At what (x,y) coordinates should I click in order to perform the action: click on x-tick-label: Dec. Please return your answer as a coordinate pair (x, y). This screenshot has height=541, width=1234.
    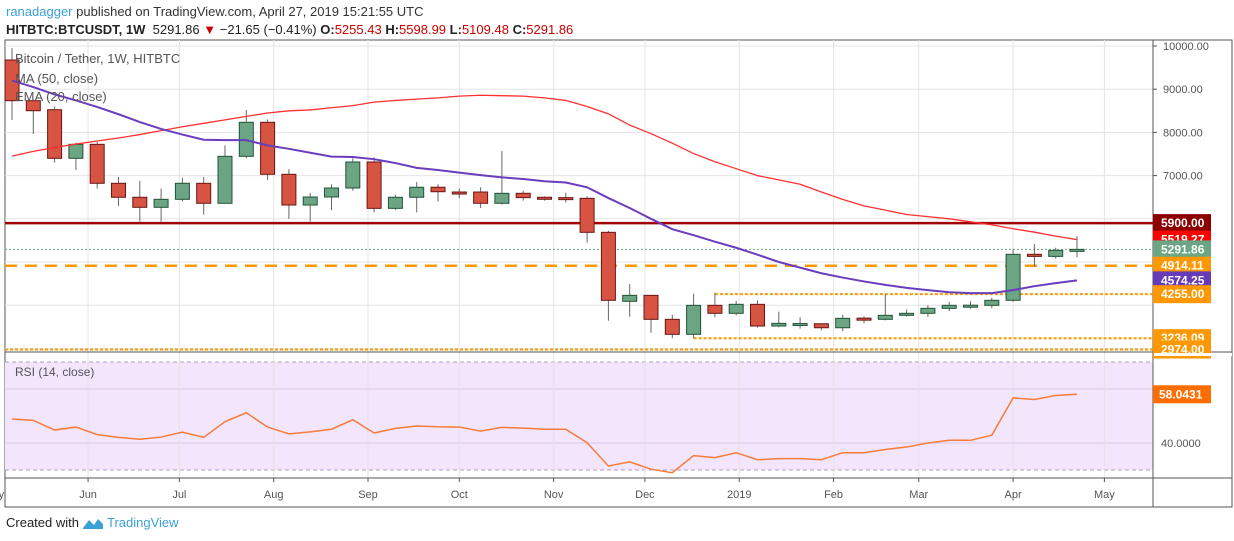
    Looking at the image, I should click on (645, 495).